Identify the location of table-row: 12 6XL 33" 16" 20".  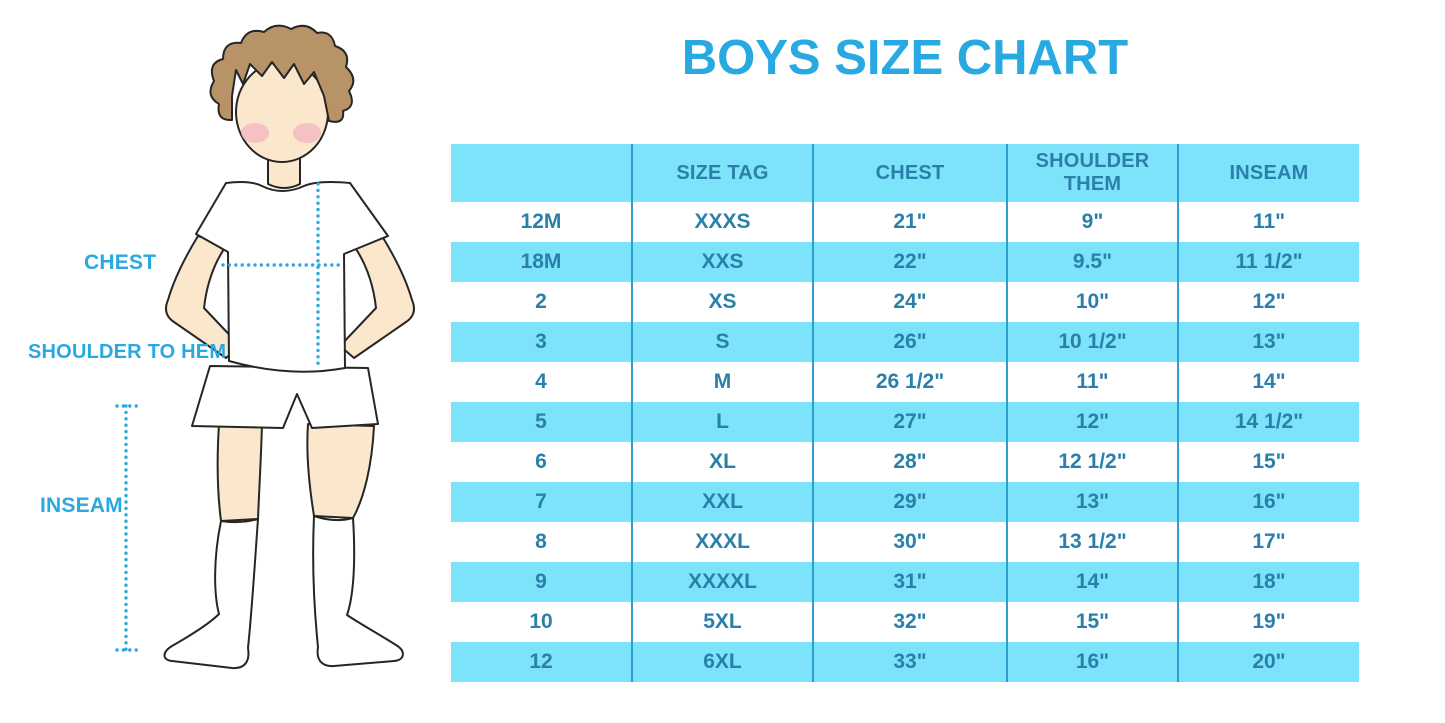
(905, 662).